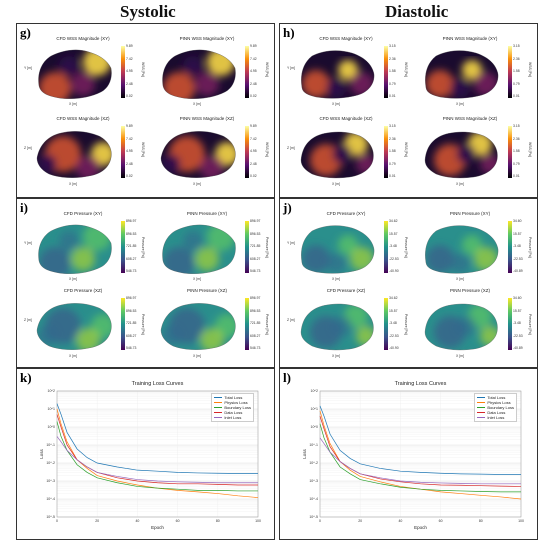 This screenshot has height=545, width=554. What do you see at coordinates (253, 71) in the screenshot?
I see `colorbar-tick: 4.95` at bounding box center [253, 71].